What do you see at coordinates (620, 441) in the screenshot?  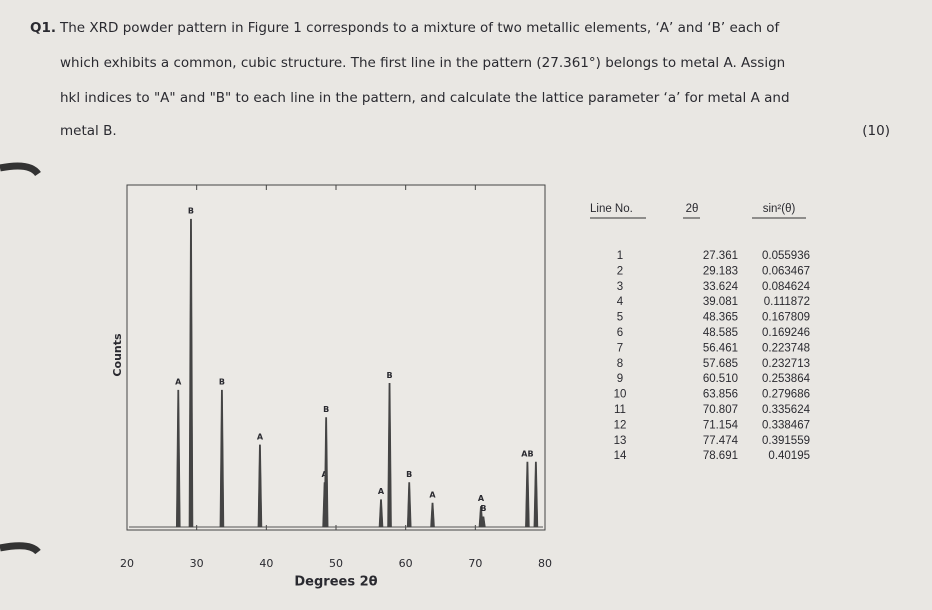 I see `table-cell: 13` at bounding box center [620, 441].